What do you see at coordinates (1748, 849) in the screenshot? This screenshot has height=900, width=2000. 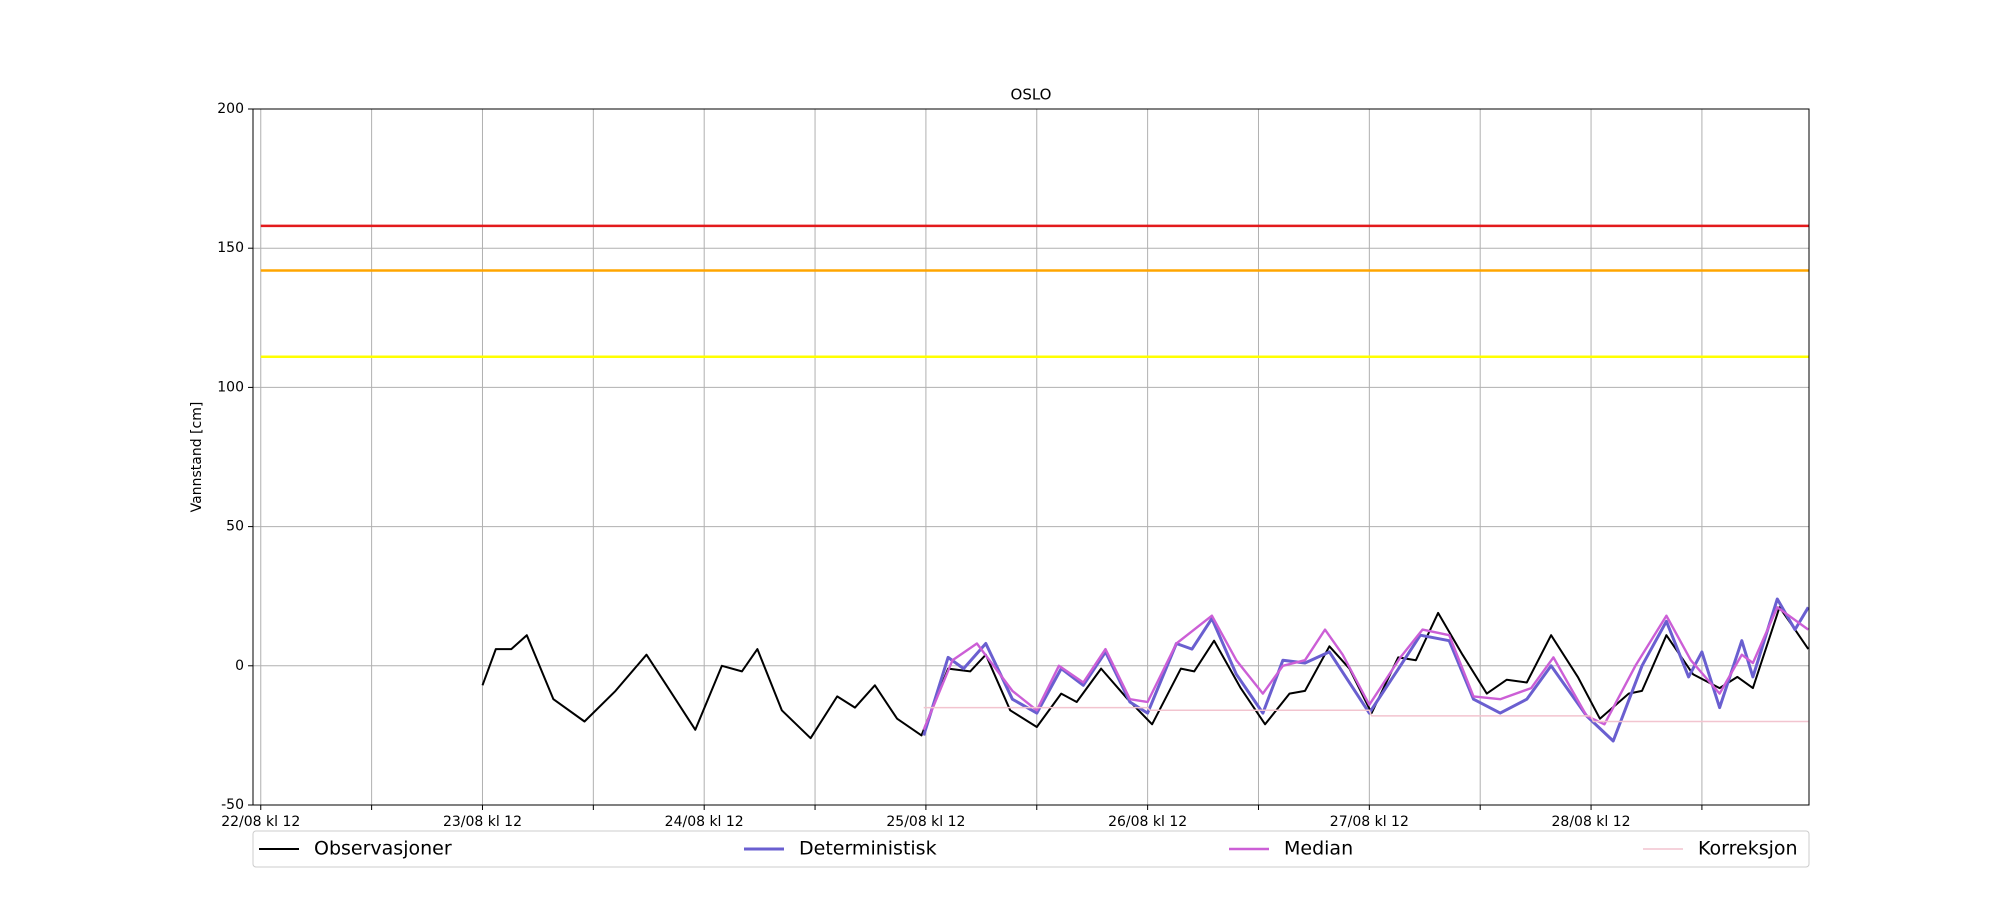 I see `legend-label: Korreksjon` at bounding box center [1748, 849].